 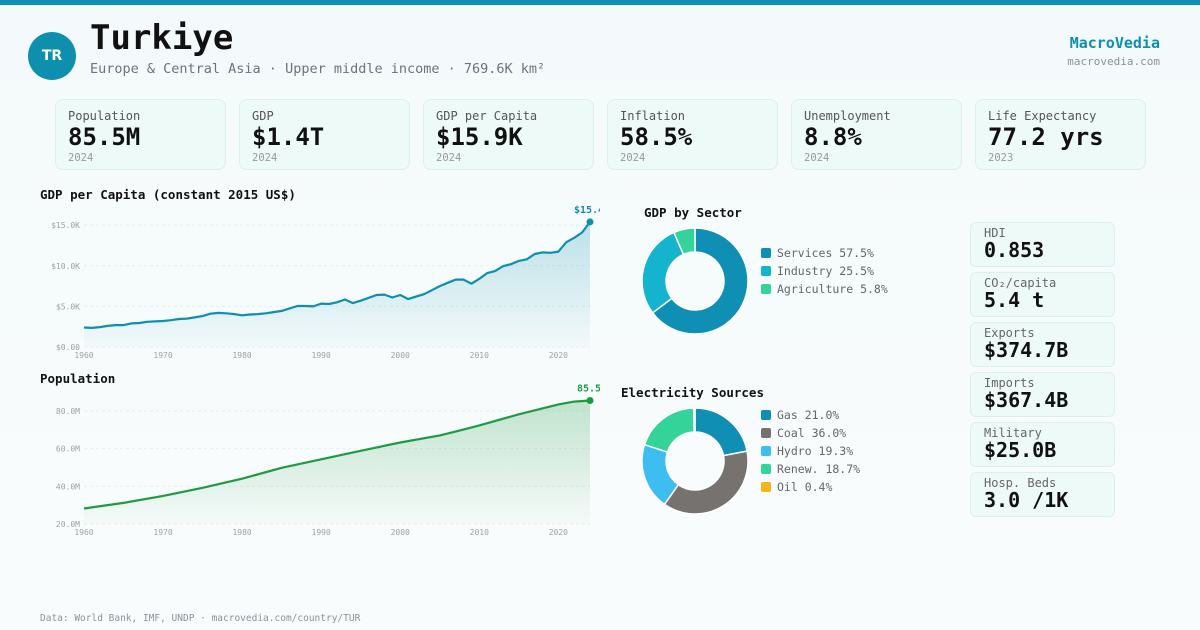 What do you see at coordinates (1113, 61) in the screenshot?
I see `brand-url: macrovedia.com` at bounding box center [1113, 61].